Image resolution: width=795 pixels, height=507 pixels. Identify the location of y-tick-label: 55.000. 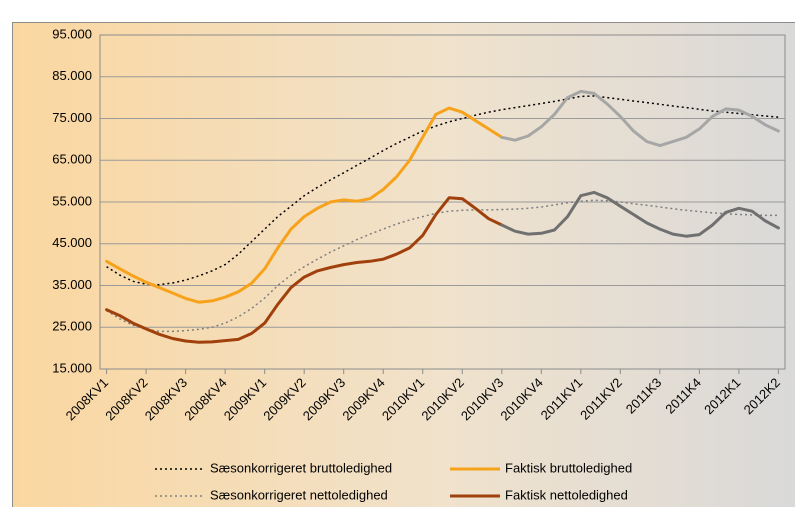
(72, 200).